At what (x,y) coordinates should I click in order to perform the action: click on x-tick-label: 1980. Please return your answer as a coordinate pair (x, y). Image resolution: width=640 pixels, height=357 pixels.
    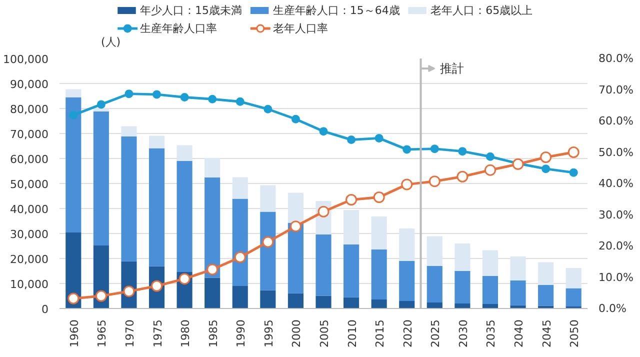
    Looking at the image, I should click on (185, 333).